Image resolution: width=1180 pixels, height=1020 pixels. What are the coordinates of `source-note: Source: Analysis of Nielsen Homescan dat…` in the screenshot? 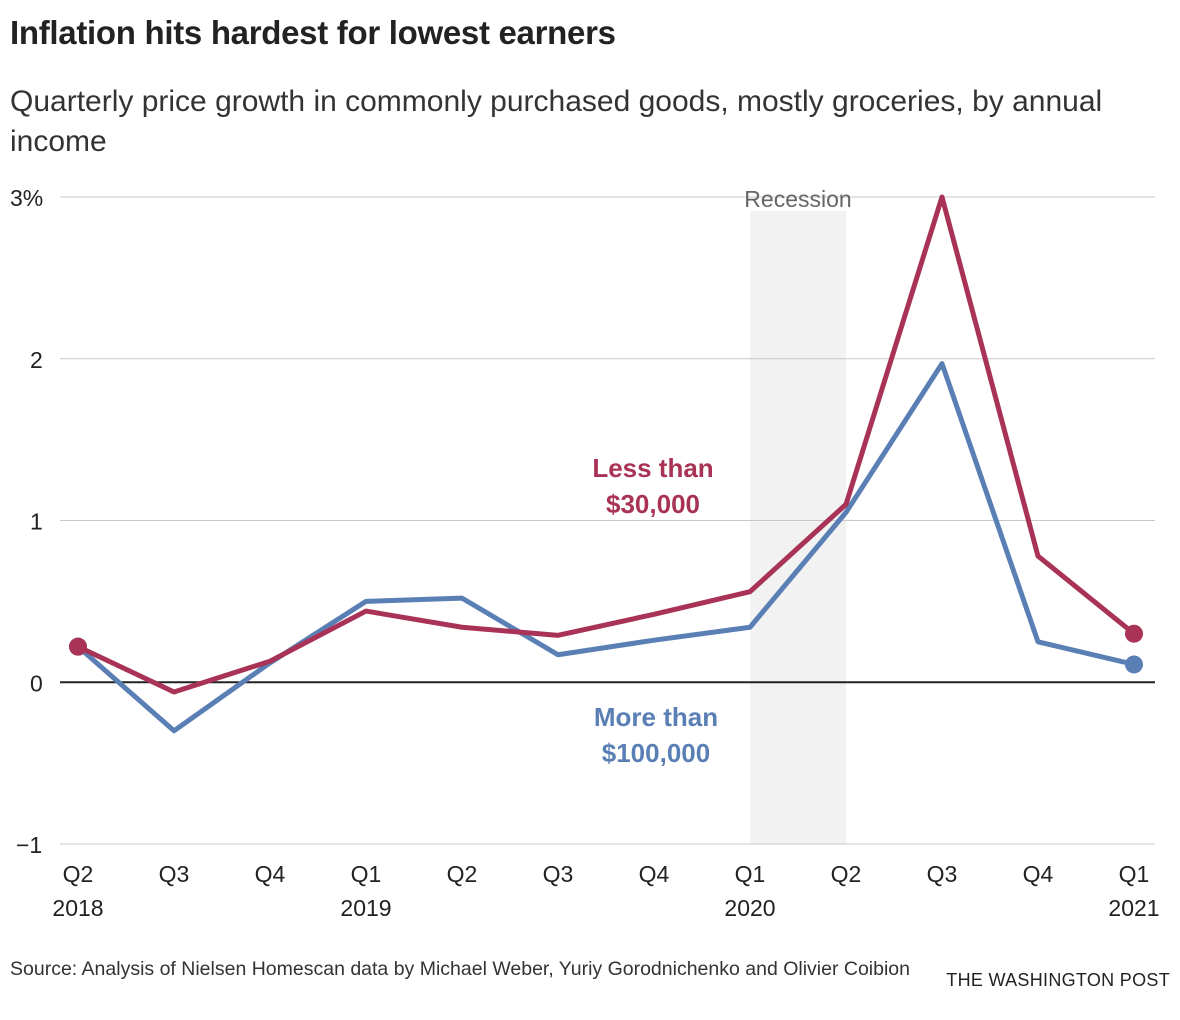 It's located at (460, 969).